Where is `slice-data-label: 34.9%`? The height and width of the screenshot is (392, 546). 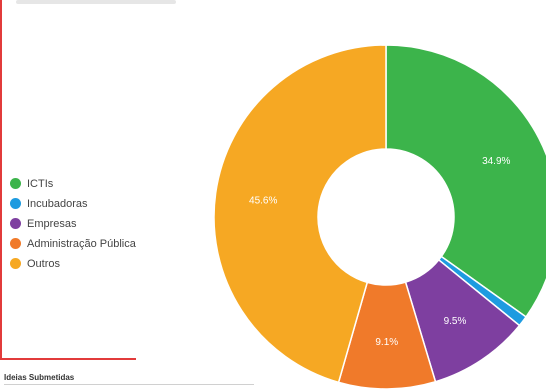 slice-data-label: 34.9% is located at coordinates (496, 161).